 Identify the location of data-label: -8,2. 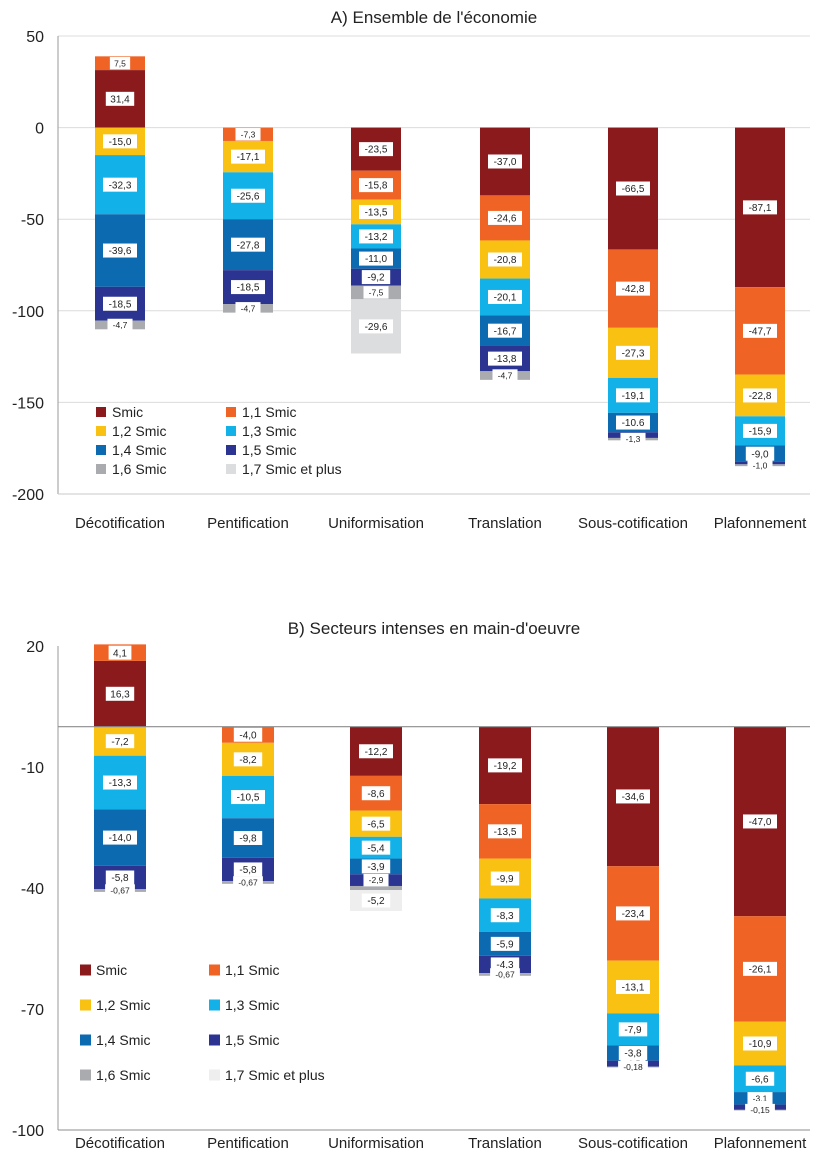
(248, 759).